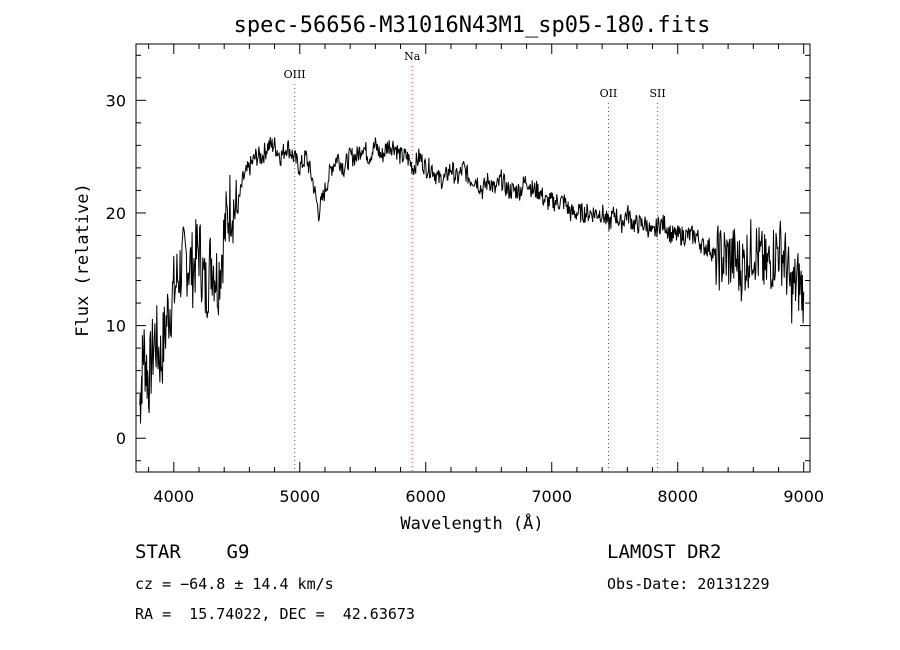 This screenshot has width=900, height=650. I want to click on y-tick-label: 30, so click(116, 100).